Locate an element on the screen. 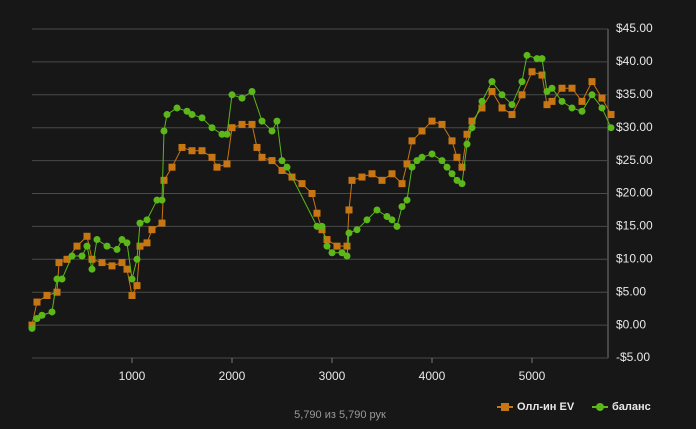 The height and width of the screenshot is (429, 696). legend-label: Олл-ин EV is located at coordinates (546, 407).